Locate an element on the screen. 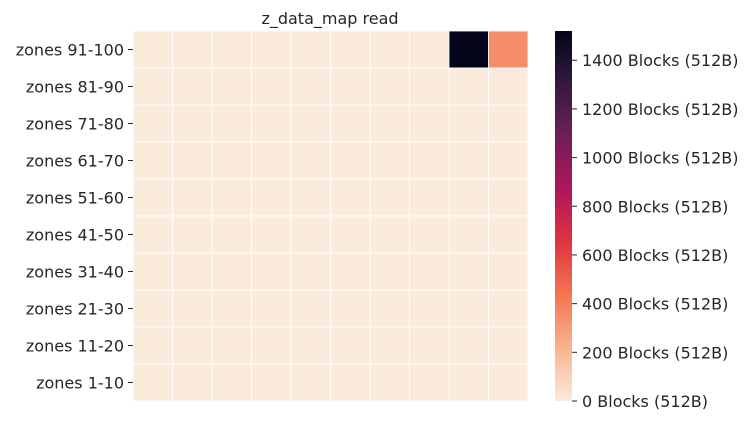  y-tick-label: zones 91-100 is located at coordinates (70, 50).